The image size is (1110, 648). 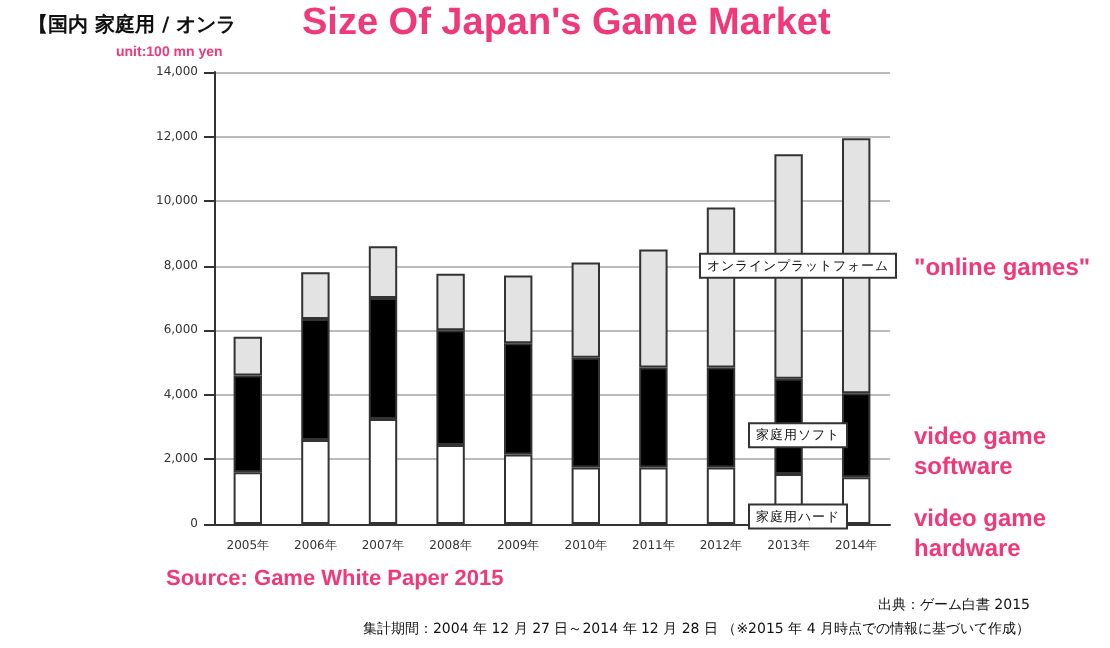 I want to click on text: video game software, so click(x=980, y=451).